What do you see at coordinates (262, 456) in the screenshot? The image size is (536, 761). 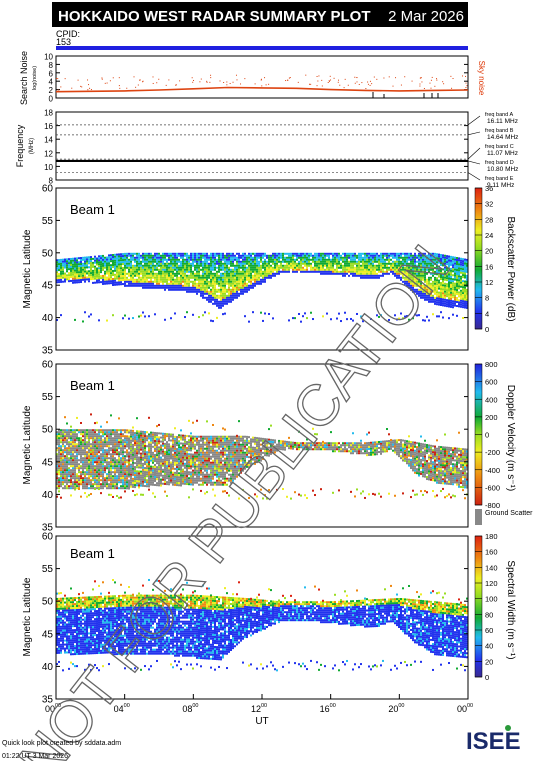 I see `velocity-heatmap` at bounding box center [262, 456].